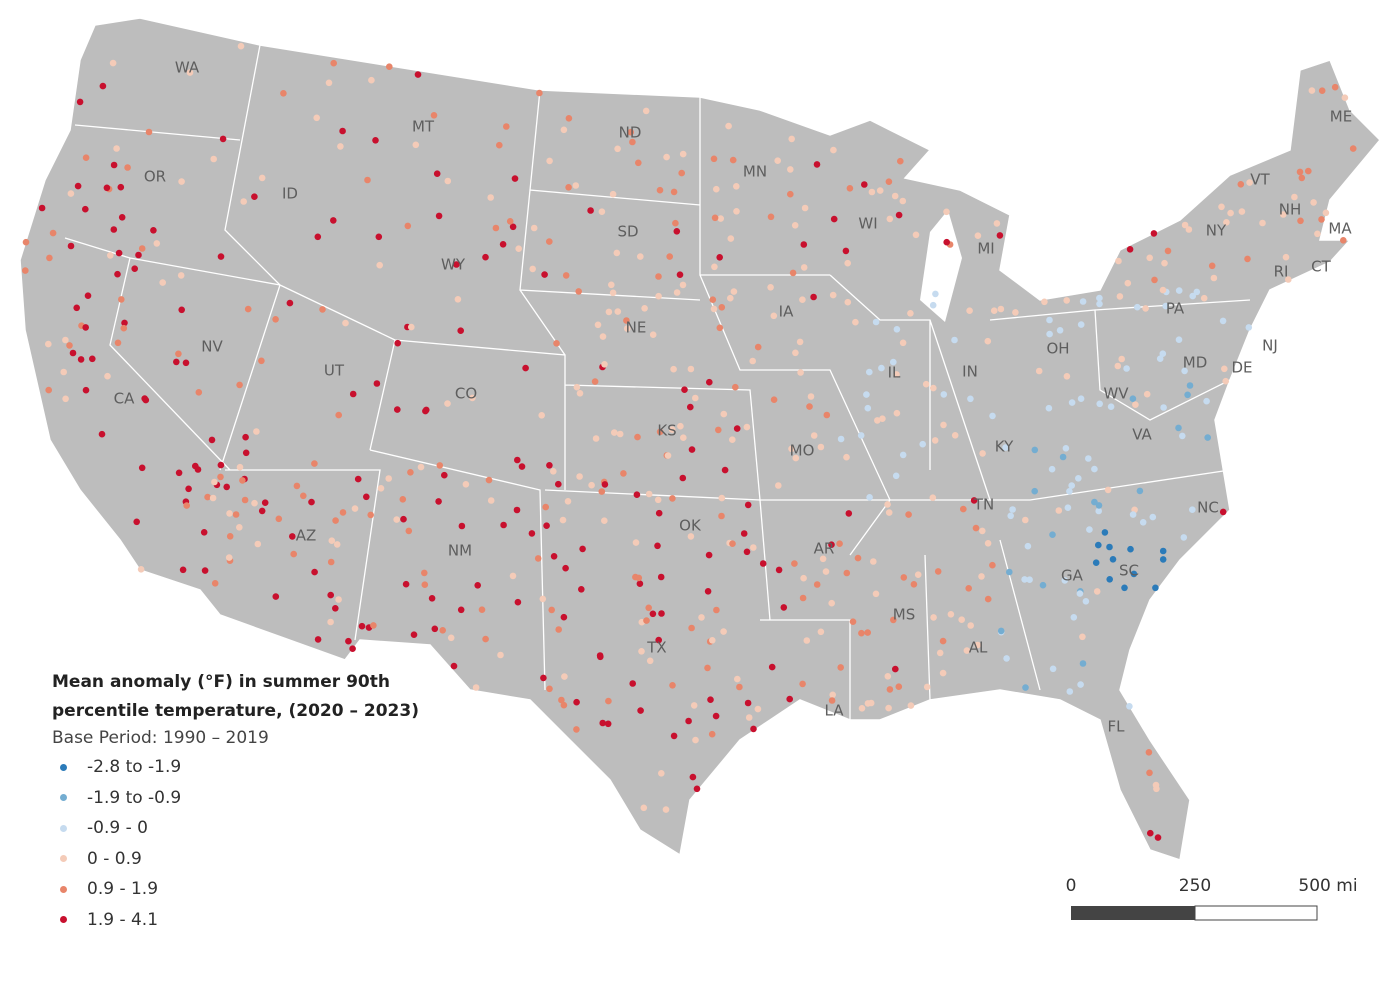  I want to click on state-label: NC, so click(1208, 508).